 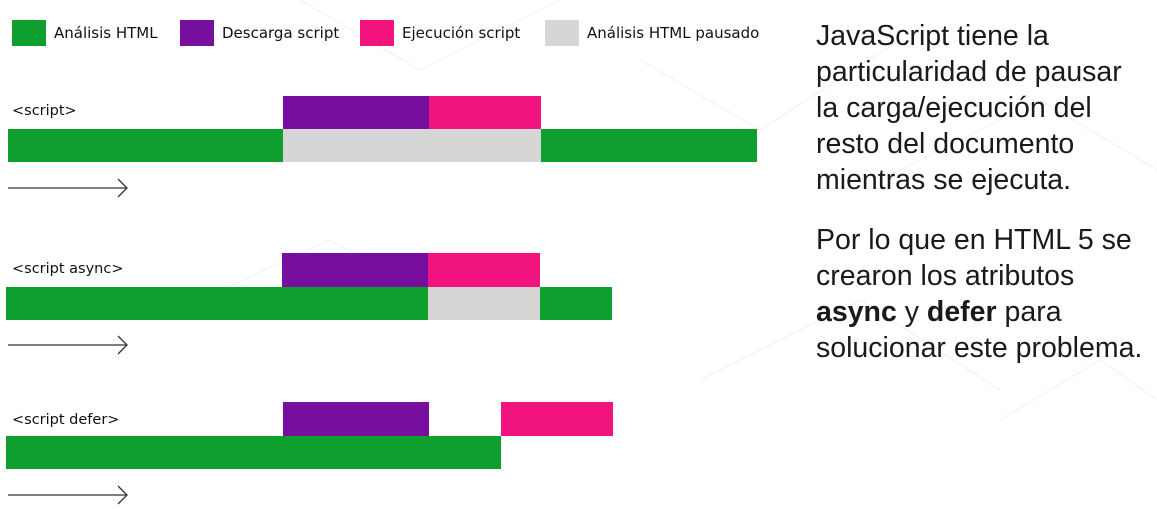 I want to click on row1-execute-segment, so click(x=485, y=112).